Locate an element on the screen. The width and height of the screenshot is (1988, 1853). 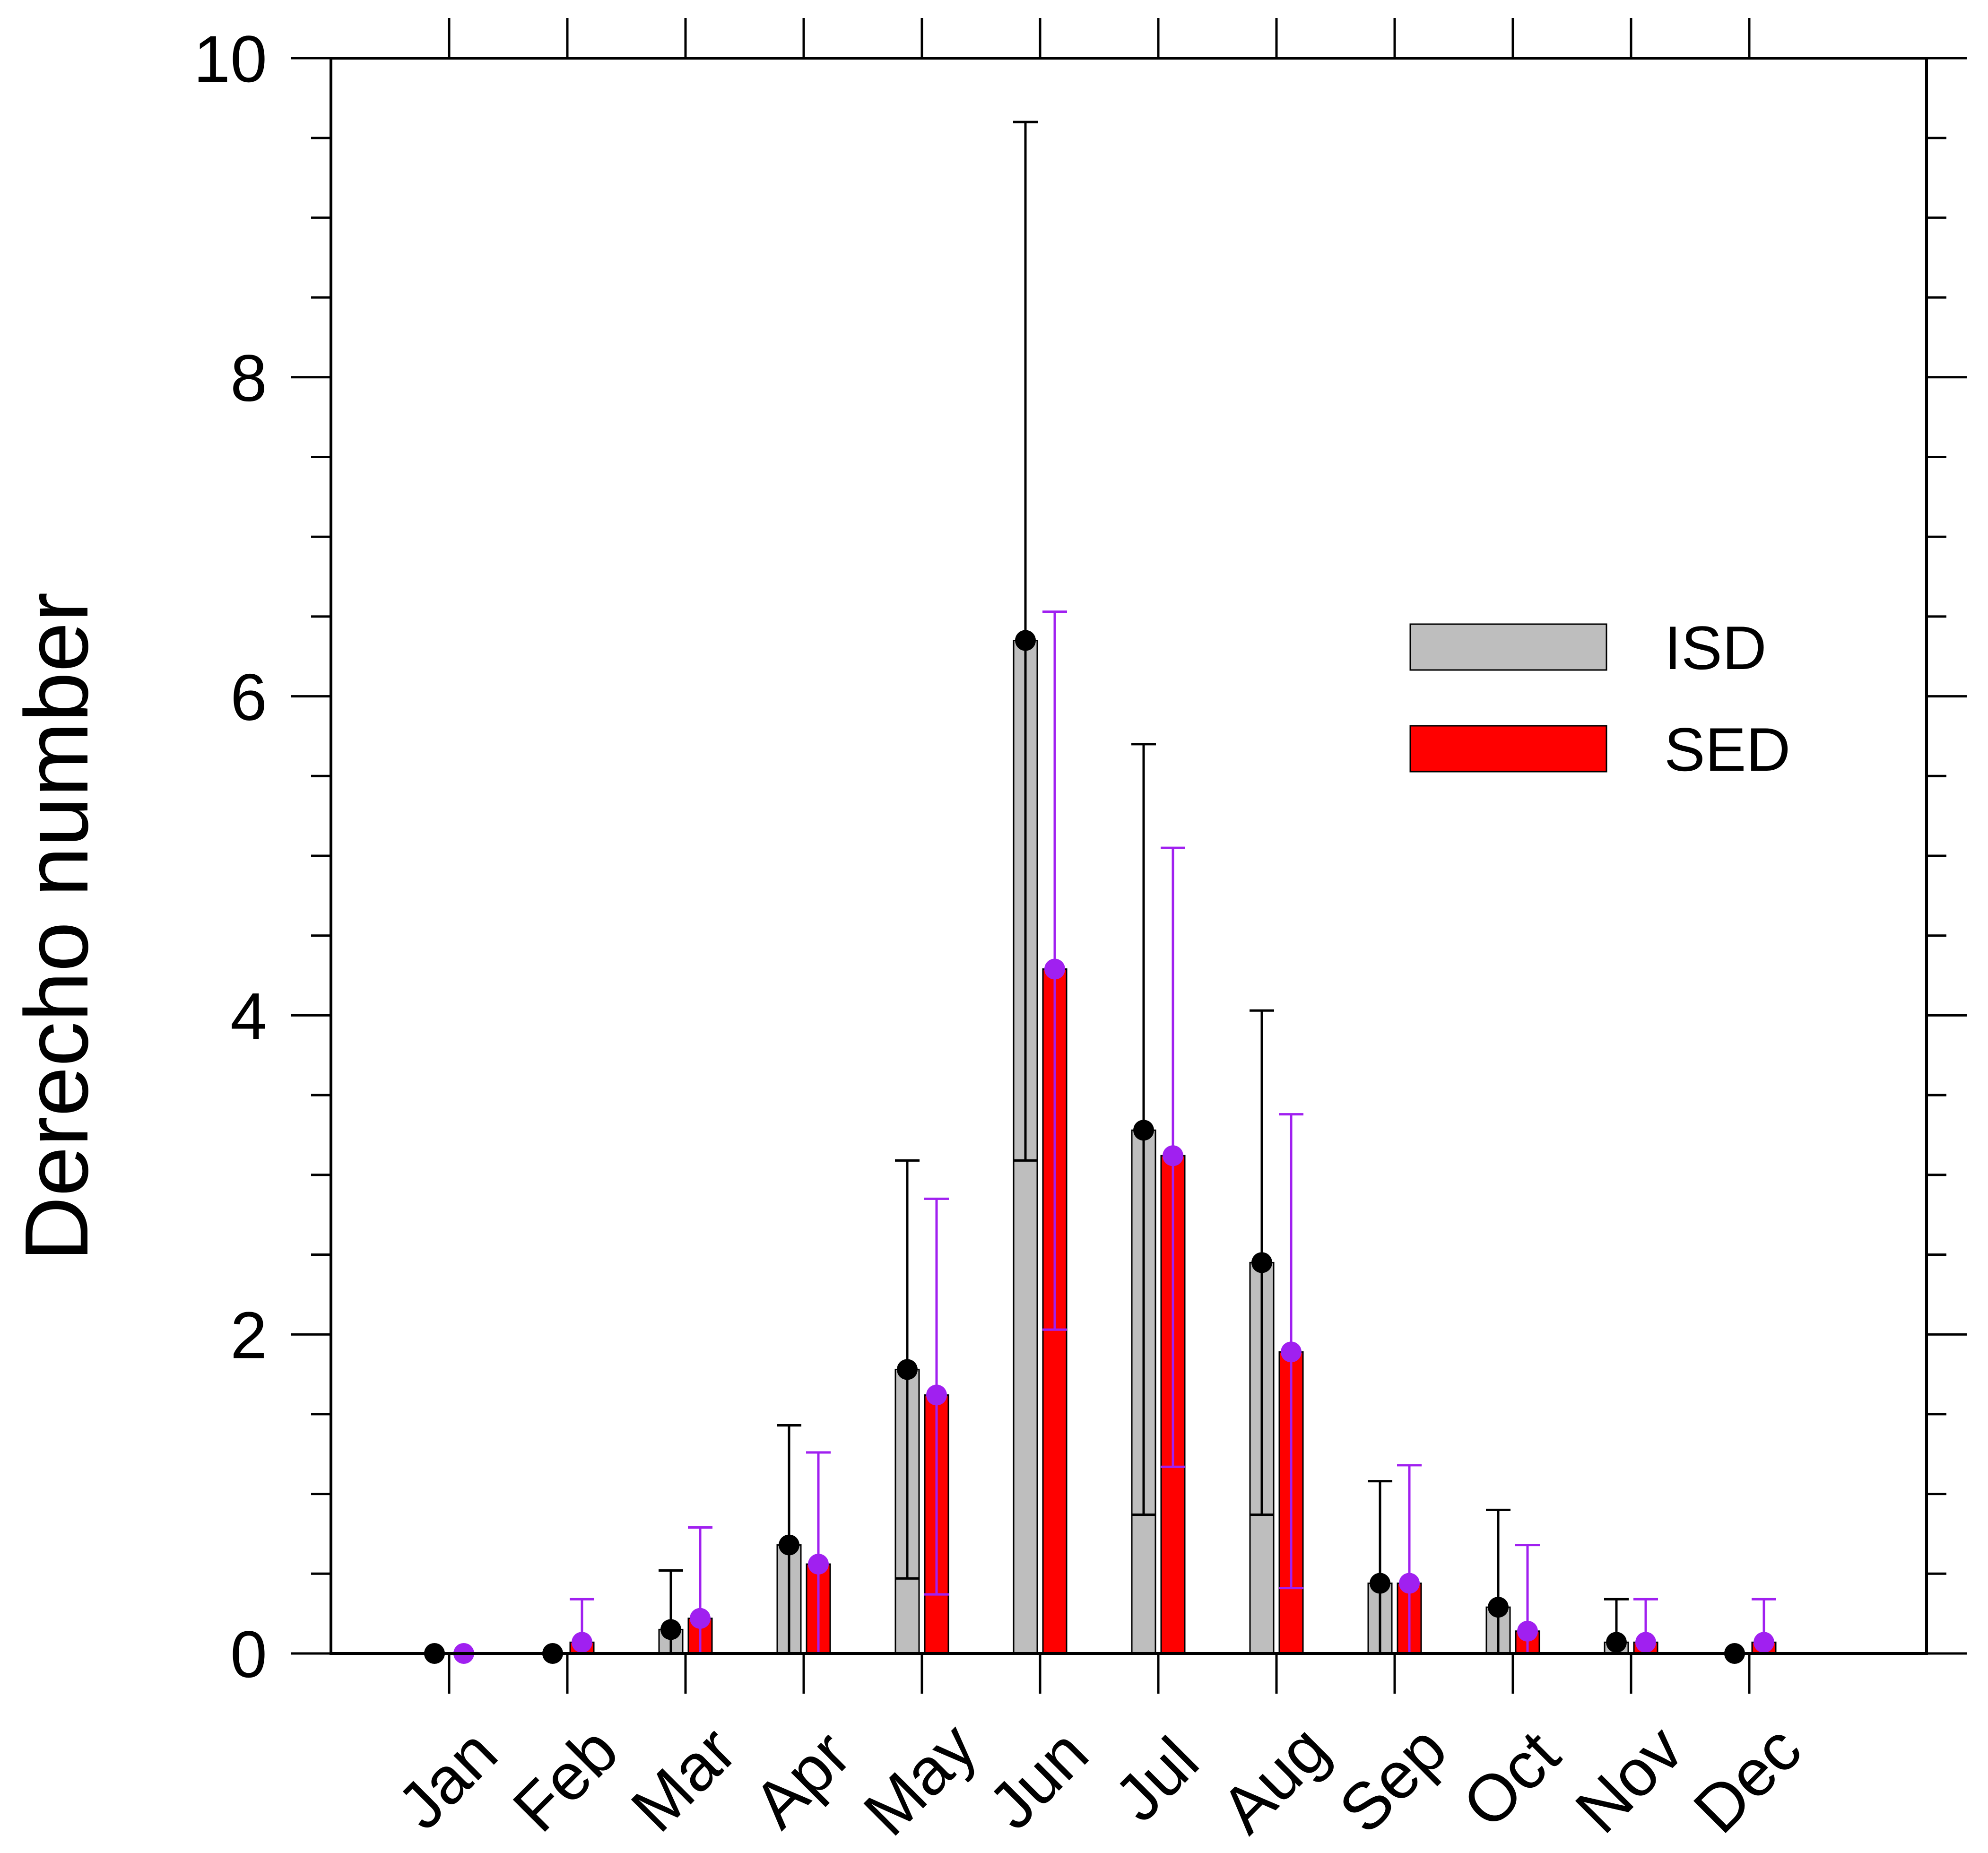
x-tick-label: Aug is located at coordinates (1274, 1779).